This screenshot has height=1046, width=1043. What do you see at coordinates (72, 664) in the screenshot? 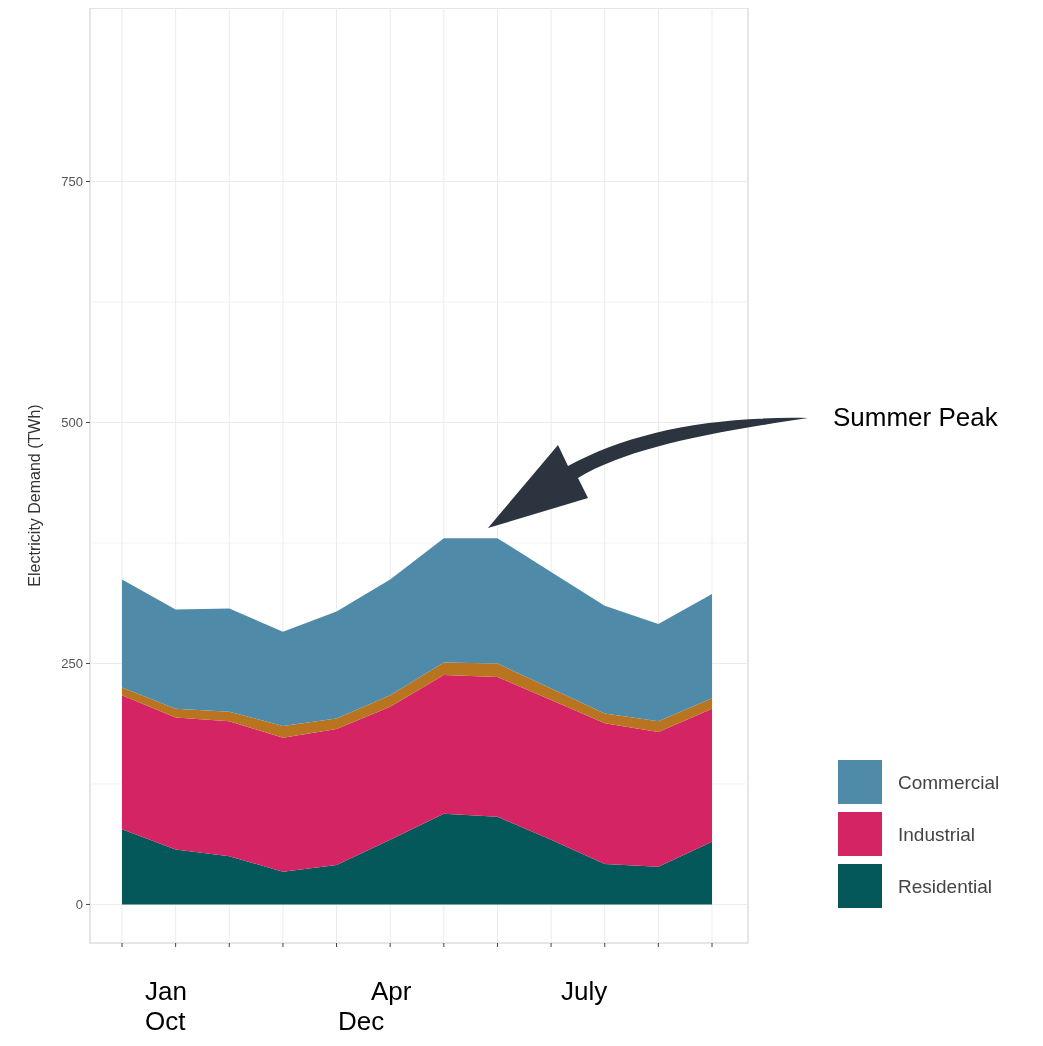
I see `y-tick-label: 250` at bounding box center [72, 664].